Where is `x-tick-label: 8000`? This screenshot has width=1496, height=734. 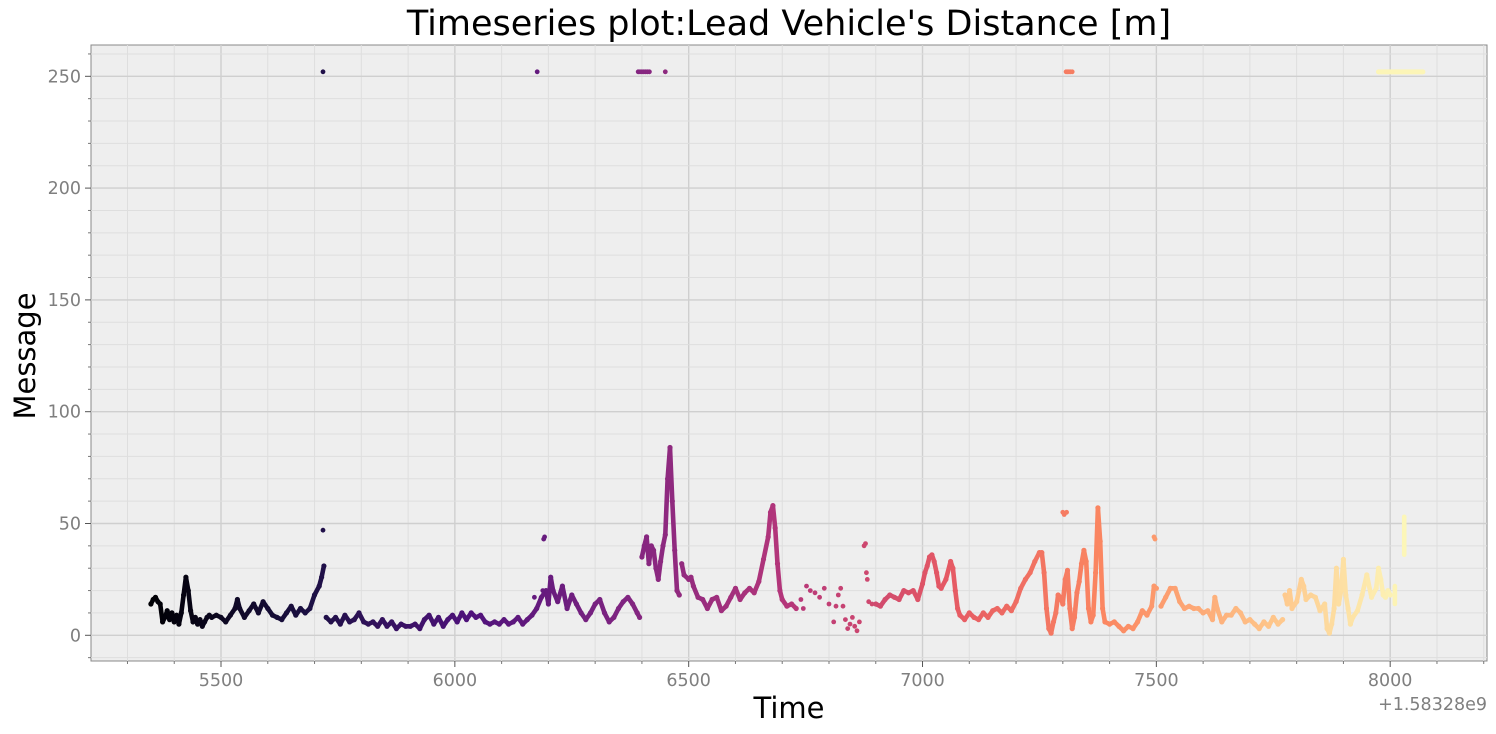
x-tick-label: 8000 is located at coordinates (1390, 681).